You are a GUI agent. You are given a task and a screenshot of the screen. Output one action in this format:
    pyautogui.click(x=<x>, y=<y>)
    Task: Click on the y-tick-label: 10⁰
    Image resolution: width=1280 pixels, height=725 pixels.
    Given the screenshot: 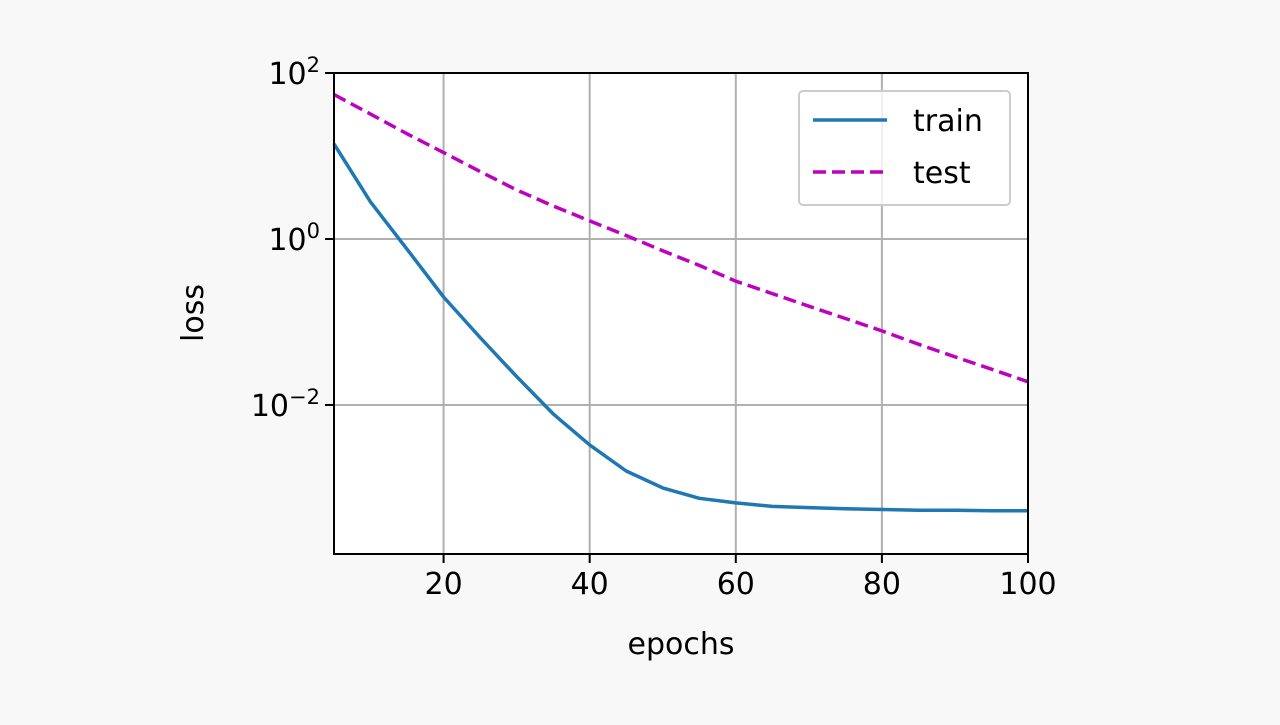 What is the action you would take?
    pyautogui.click(x=294, y=238)
    